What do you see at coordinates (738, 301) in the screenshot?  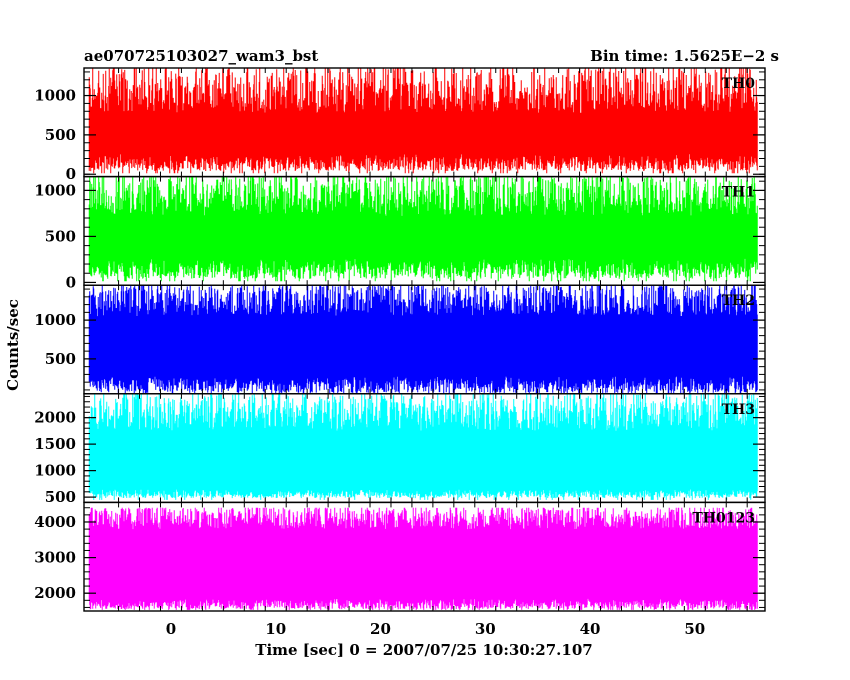 I see `panel-label-th2: TH2` at bounding box center [738, 301].